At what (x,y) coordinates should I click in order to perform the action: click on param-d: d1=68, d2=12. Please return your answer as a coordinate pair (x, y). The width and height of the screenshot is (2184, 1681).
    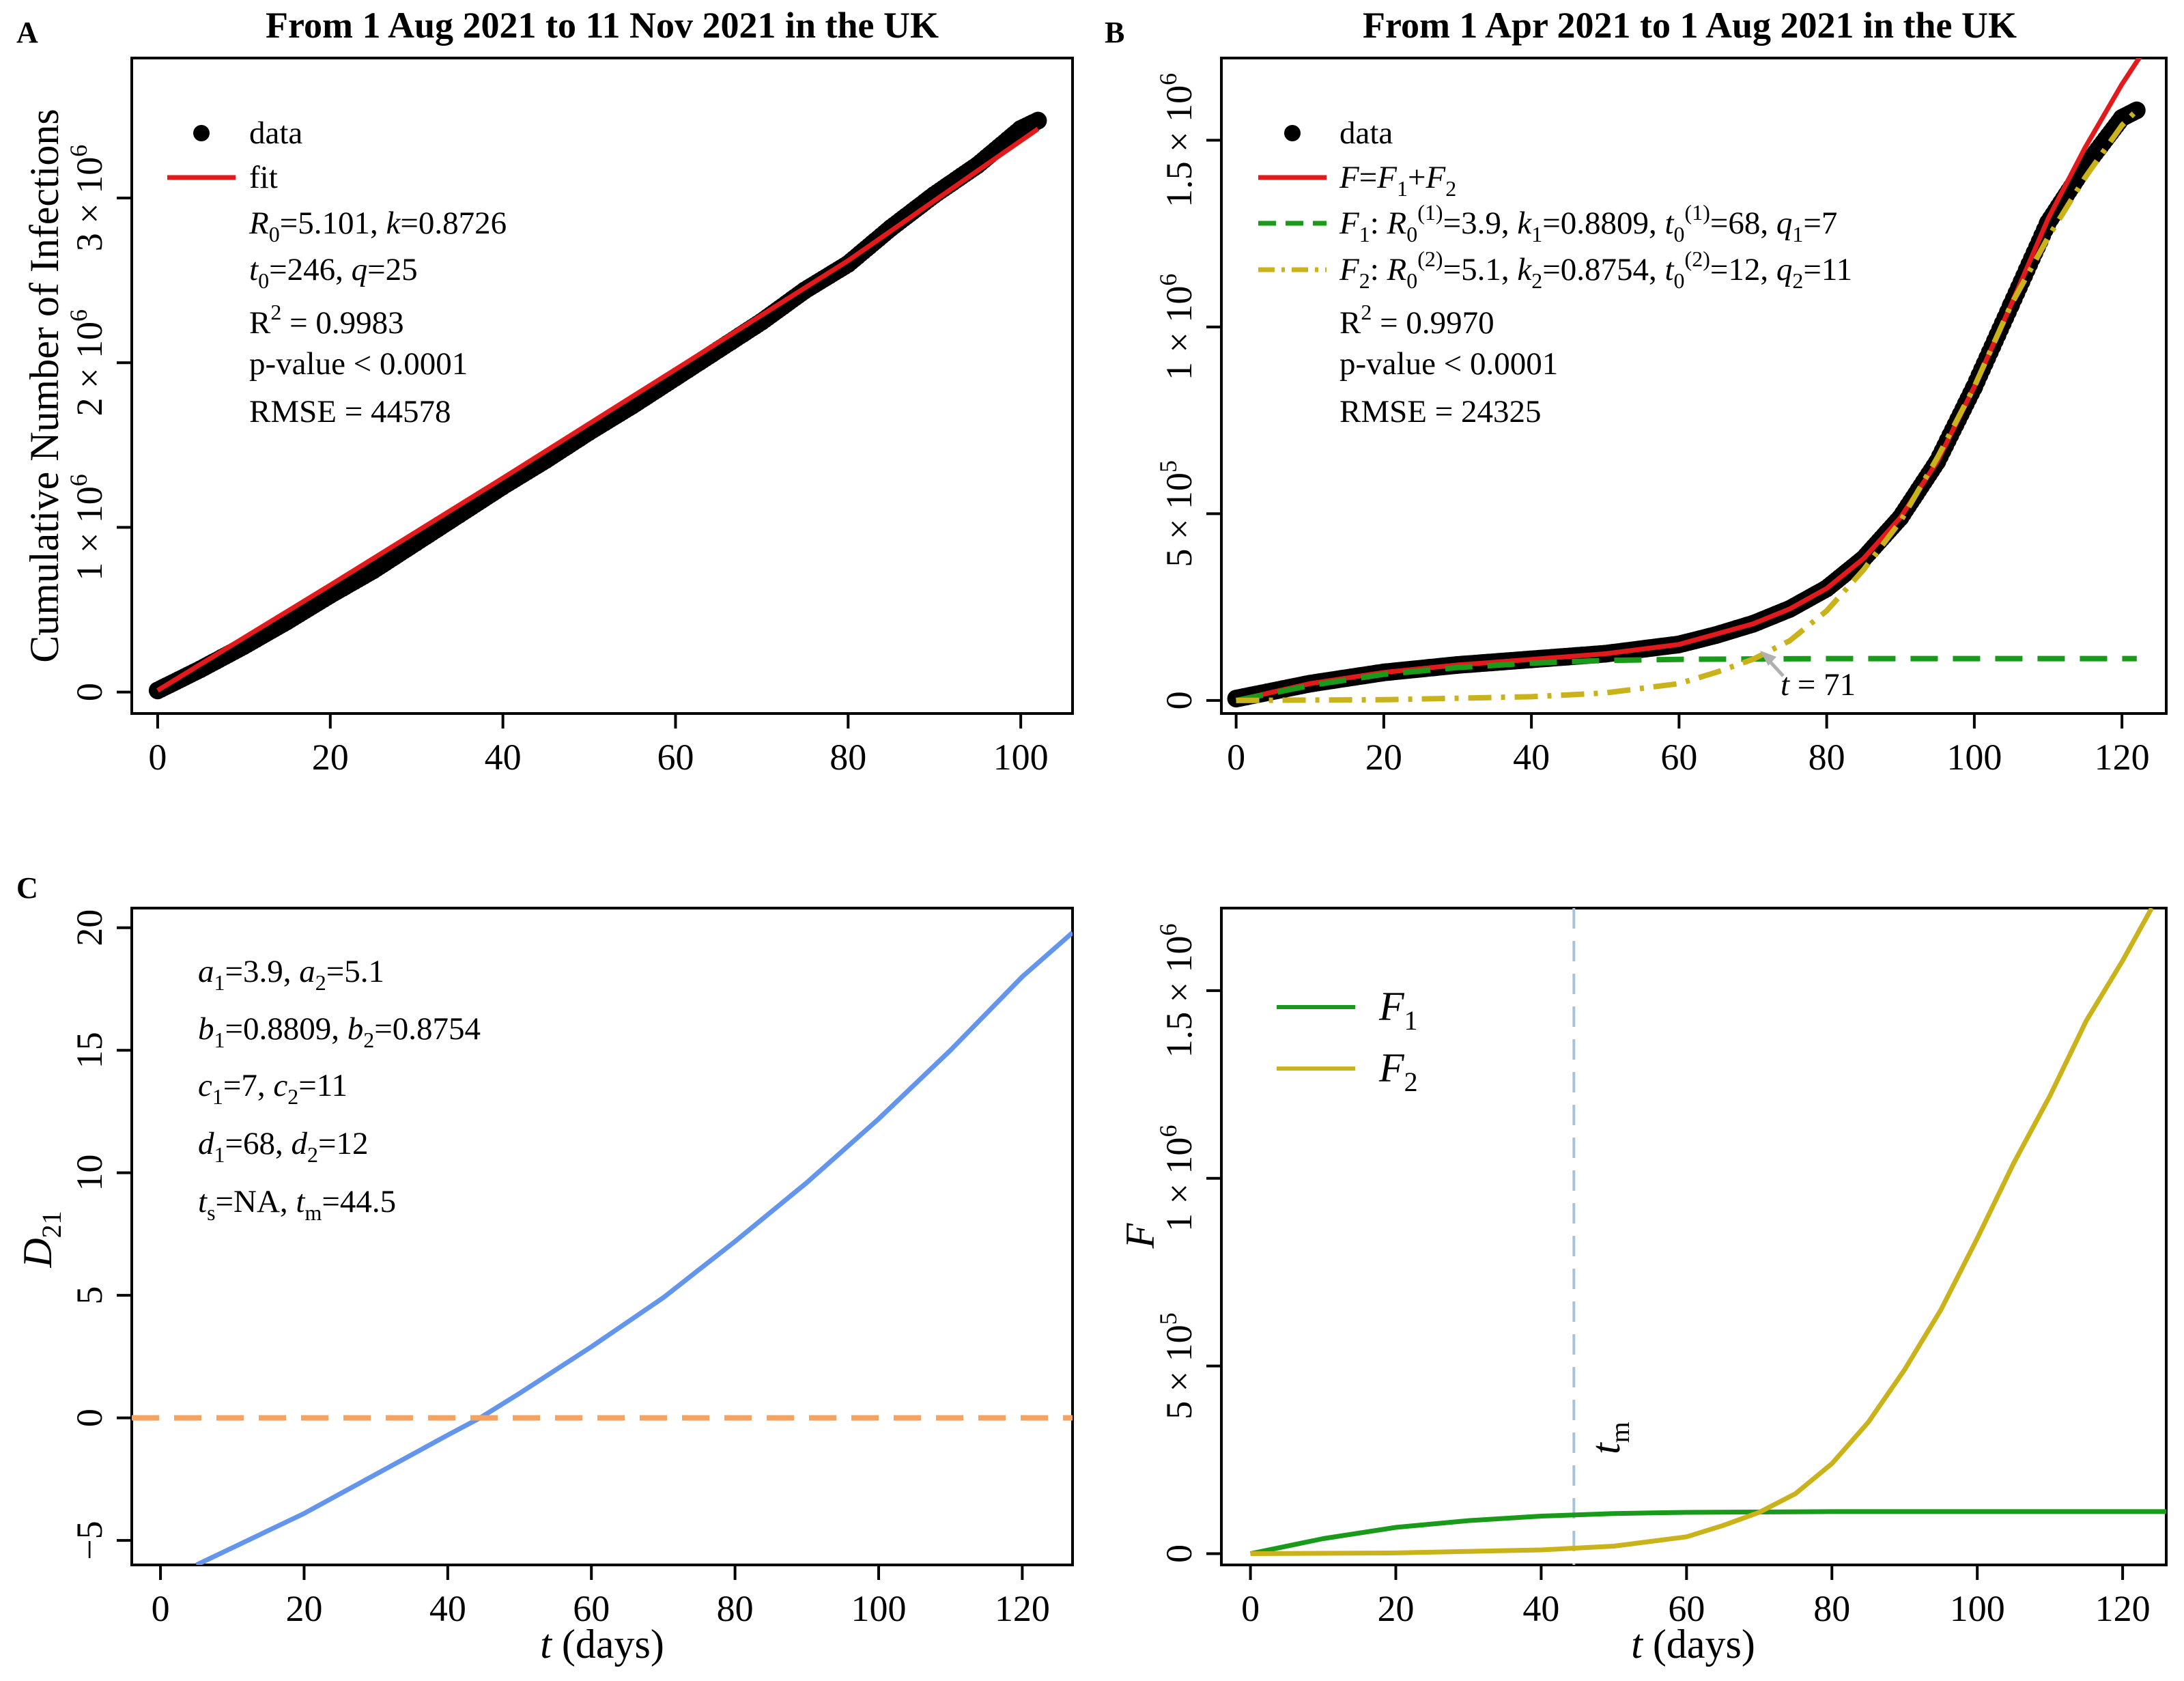
    Looking at the image, I should click on (283, 1146).